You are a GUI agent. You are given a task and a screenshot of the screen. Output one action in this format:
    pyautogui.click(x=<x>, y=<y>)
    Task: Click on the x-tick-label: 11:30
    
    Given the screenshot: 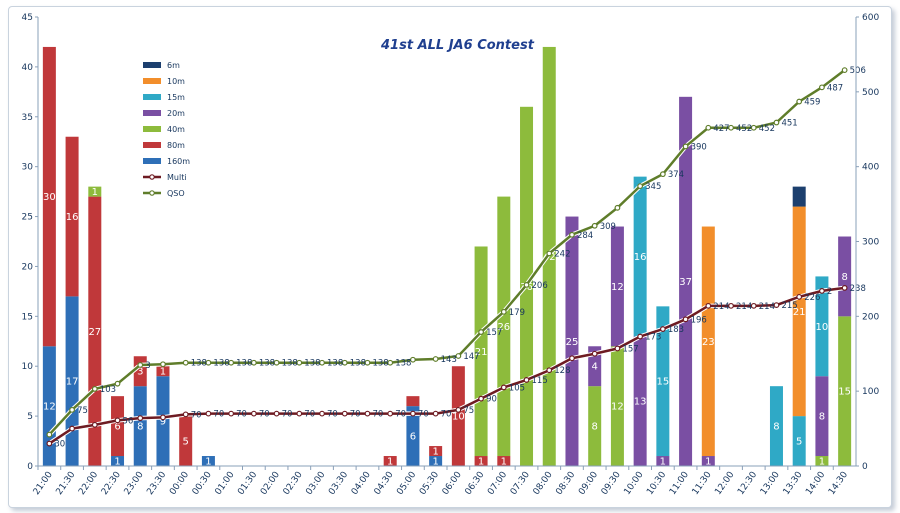 What is the action you would take?
    pyautogui.click(x=702, y=483)
    